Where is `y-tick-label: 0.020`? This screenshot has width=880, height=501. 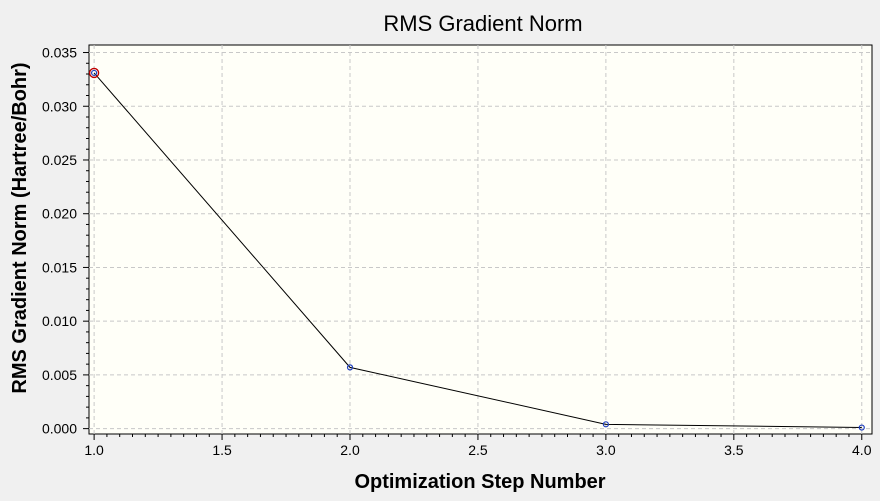
y-tick-label: 0.020 is located at coordinates (59, 214).